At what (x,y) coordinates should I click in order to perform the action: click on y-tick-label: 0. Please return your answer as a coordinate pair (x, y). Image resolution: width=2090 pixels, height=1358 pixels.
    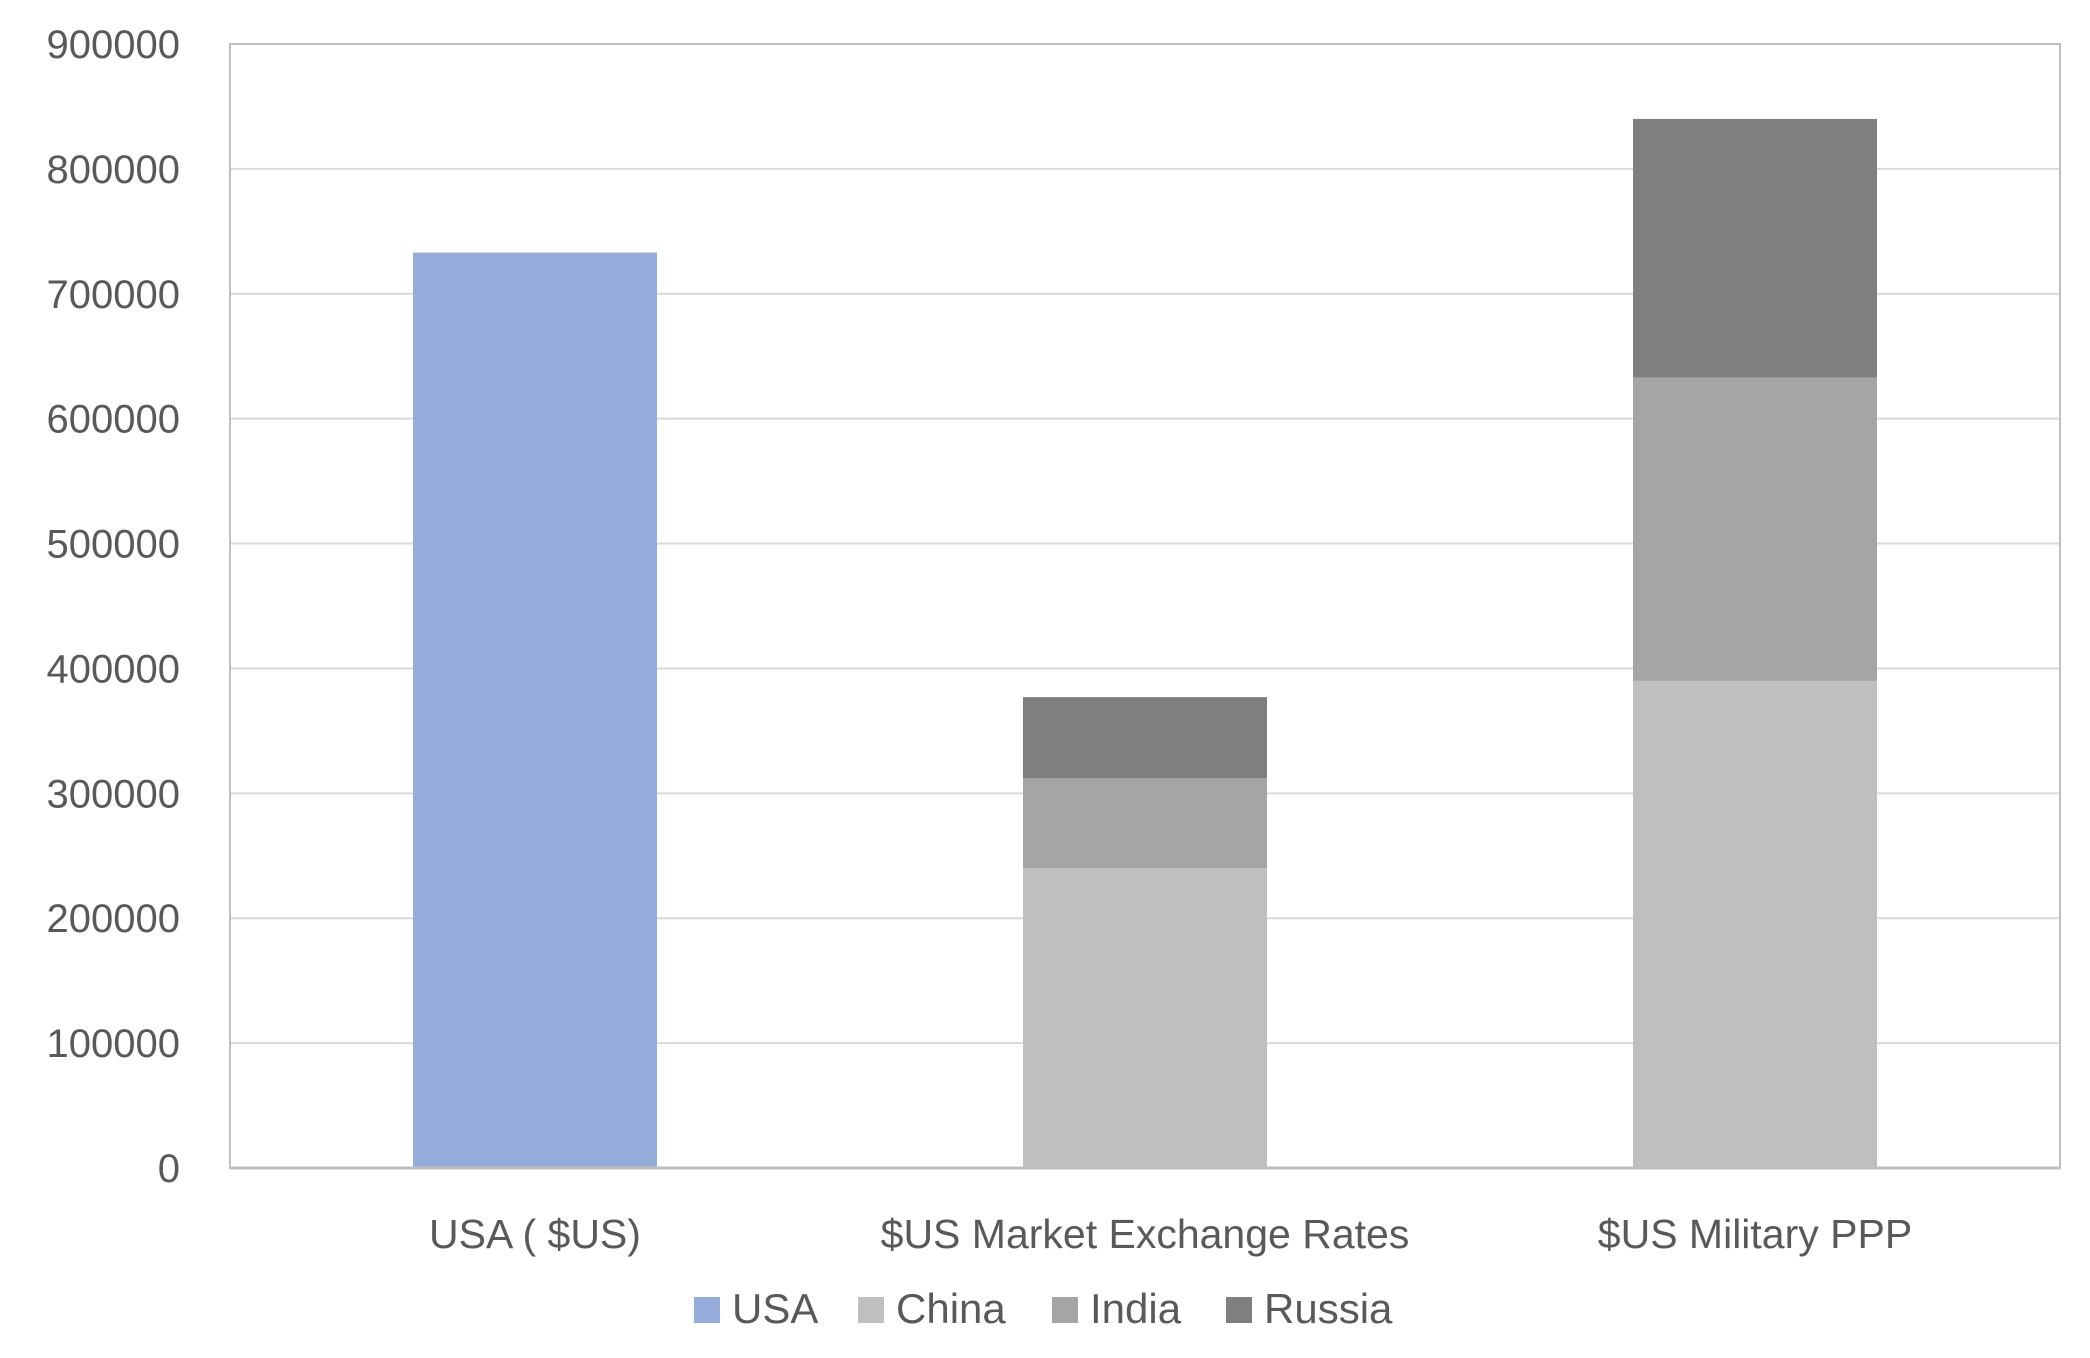
    Looking at the image, I should click on (169, 1169).